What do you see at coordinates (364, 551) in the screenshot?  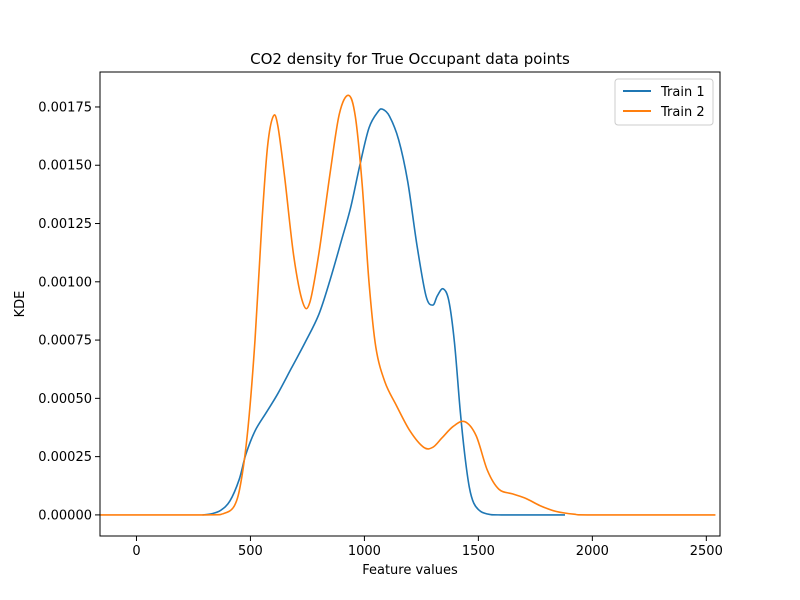 I see `x-tick-label: 1000` at bounding box center [364, 551].